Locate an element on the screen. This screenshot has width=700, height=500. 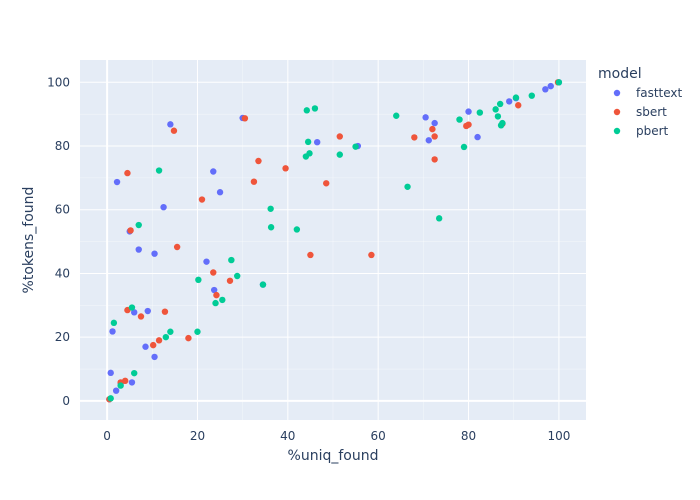
legend-item-sbert: sbert is located at coordinates (640, 112).